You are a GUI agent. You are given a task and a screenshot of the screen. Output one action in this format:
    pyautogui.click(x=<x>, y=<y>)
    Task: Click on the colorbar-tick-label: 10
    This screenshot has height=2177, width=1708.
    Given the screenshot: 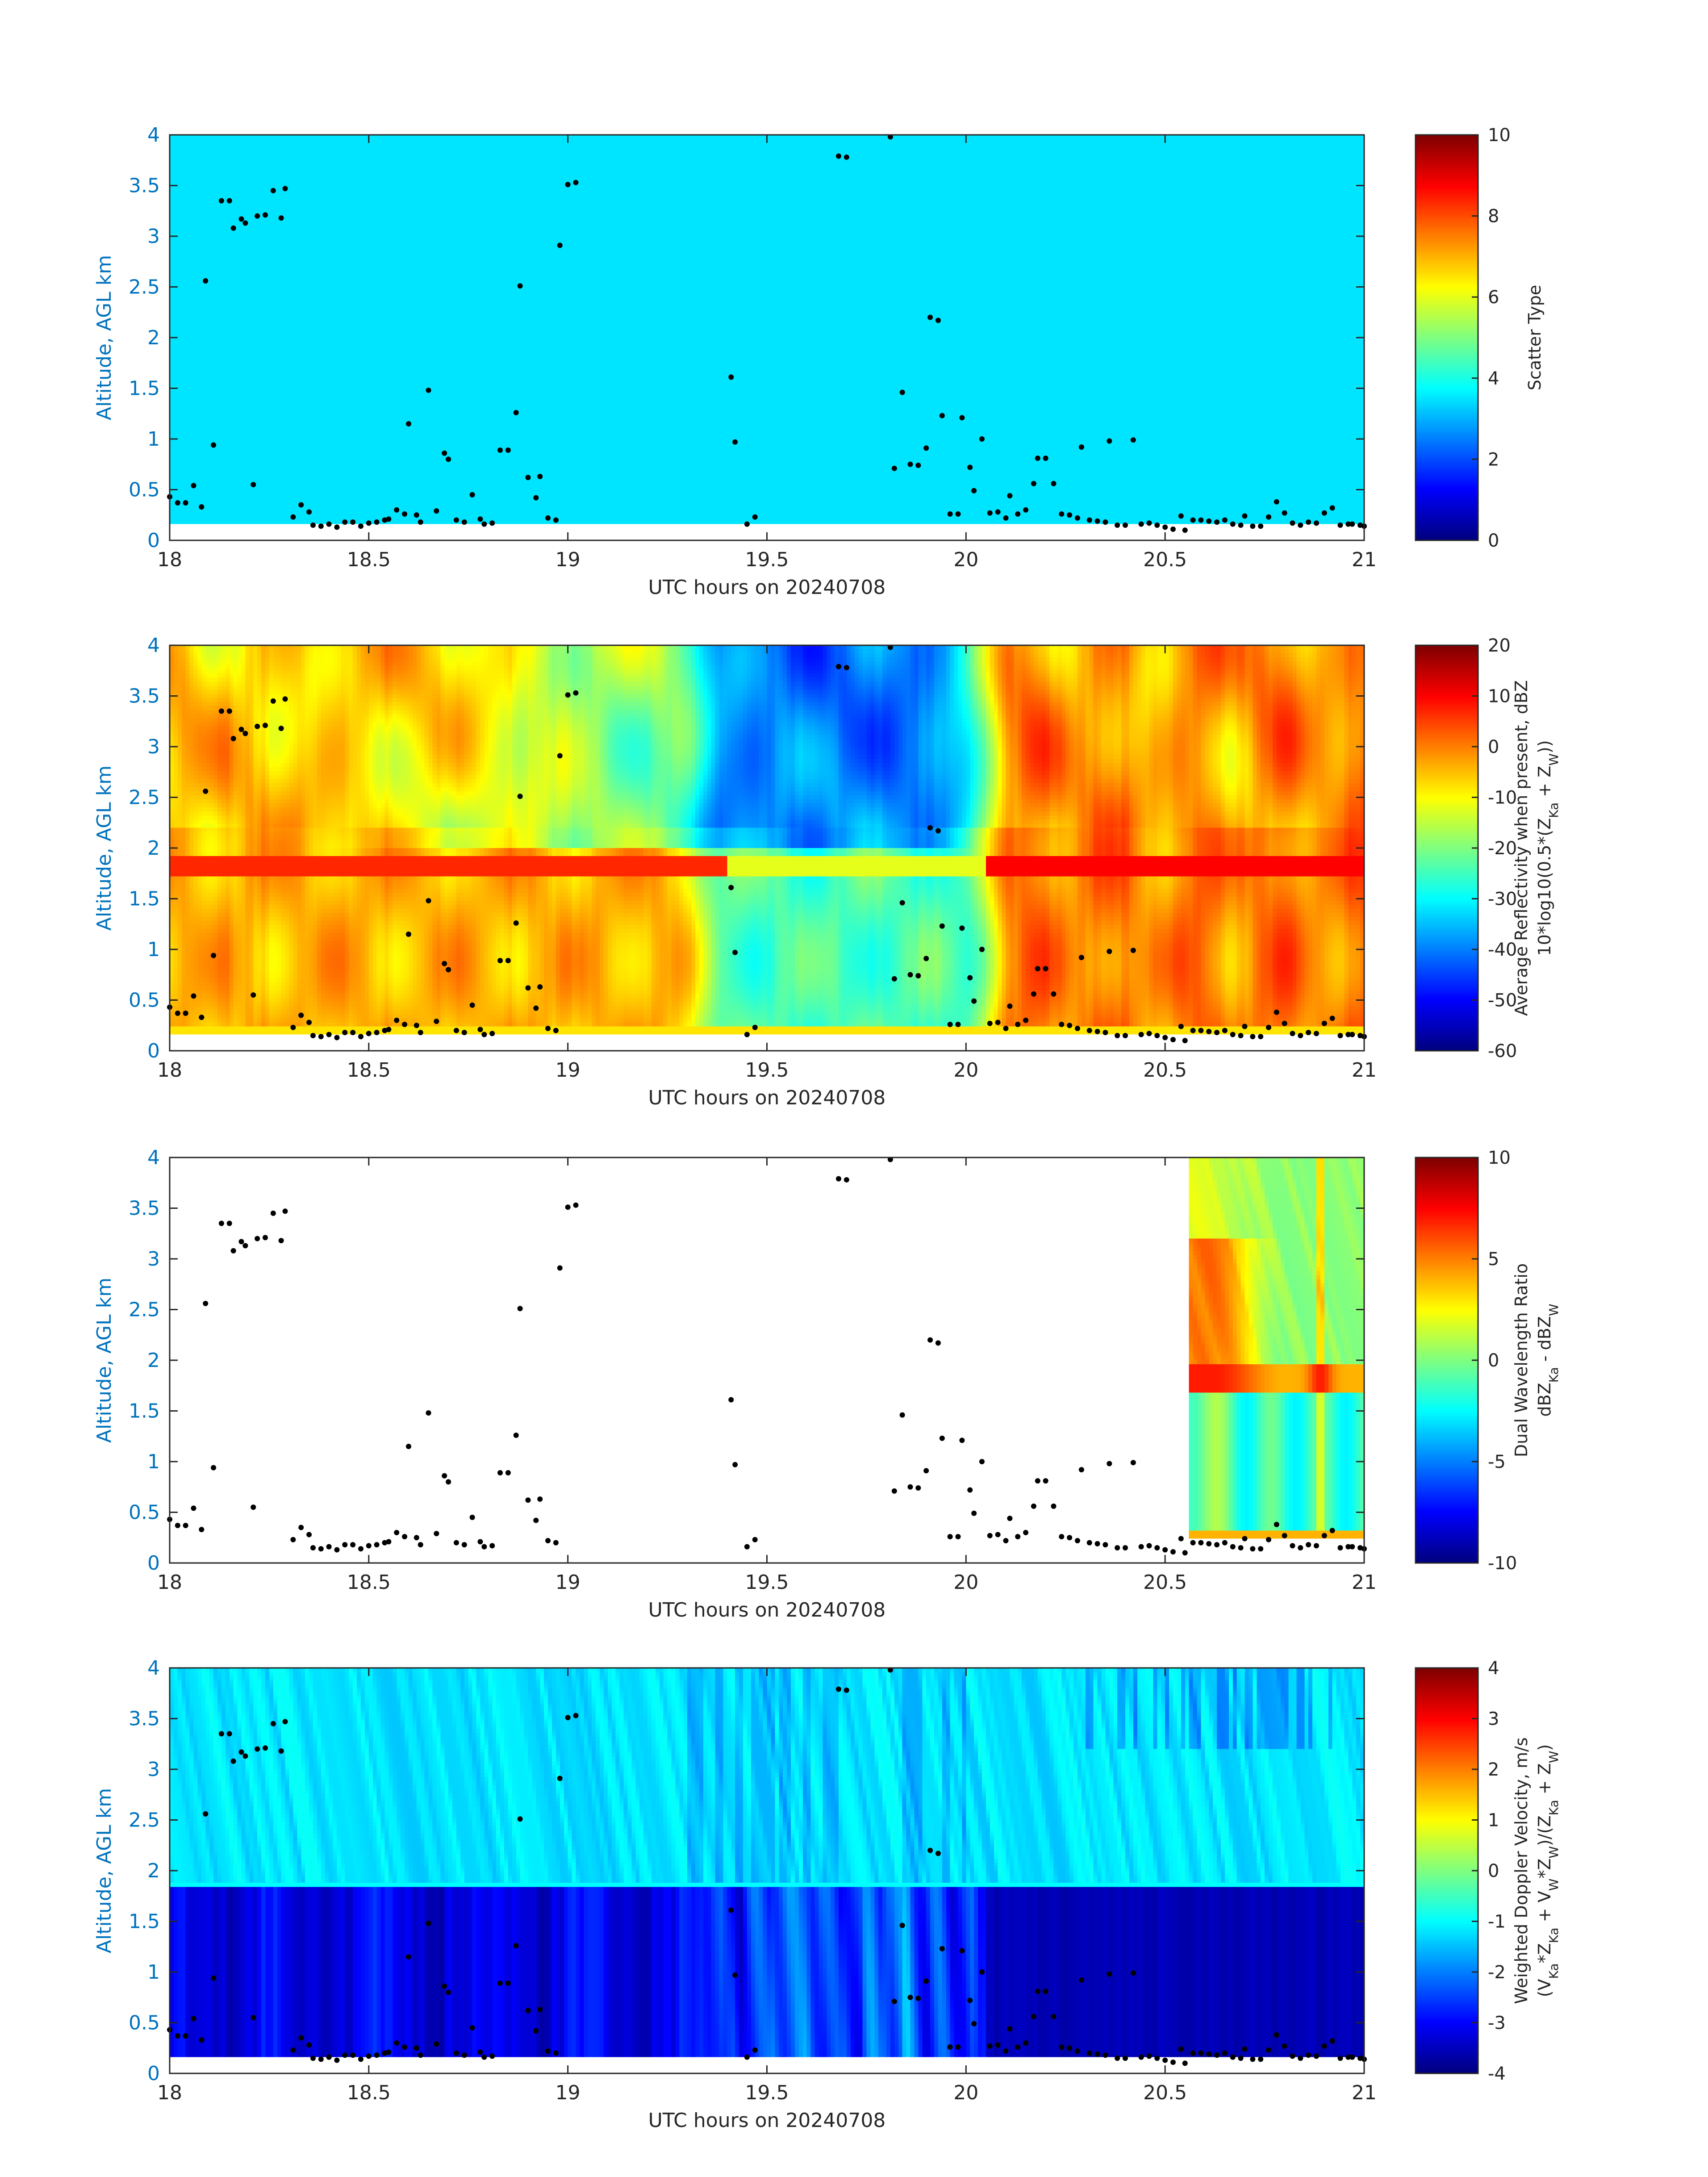 What is the action you would take?
    pyautogui.click(x=1499, y=135)
    